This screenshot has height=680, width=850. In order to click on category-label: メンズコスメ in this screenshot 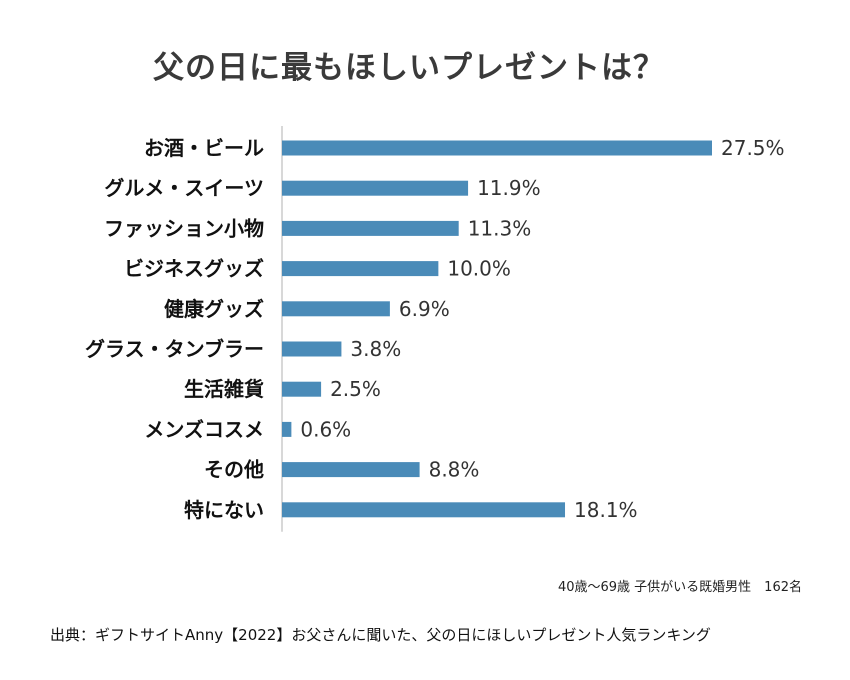, I will do `click(204, 429)`.